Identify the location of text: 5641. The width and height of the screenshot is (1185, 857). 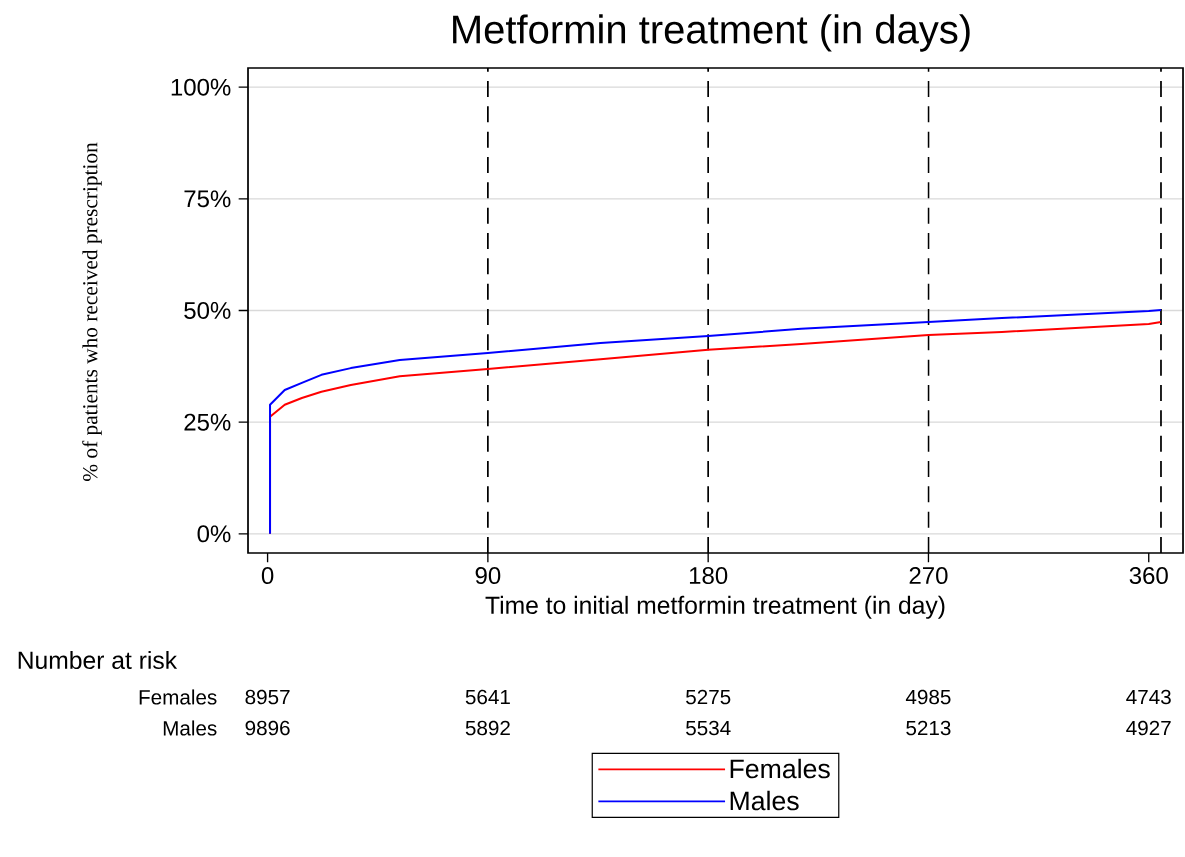
(487, 697).